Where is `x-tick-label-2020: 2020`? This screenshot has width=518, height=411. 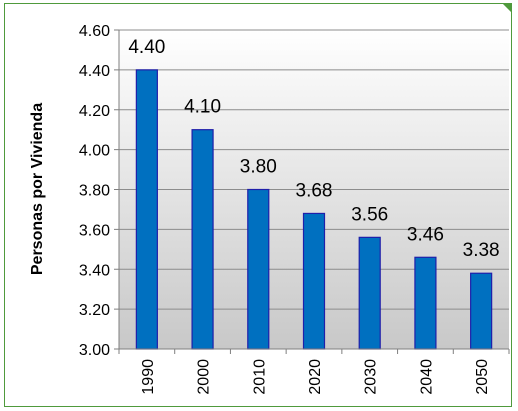 x-tick-label-2020: 2020 is located at coordinates (315, 377).